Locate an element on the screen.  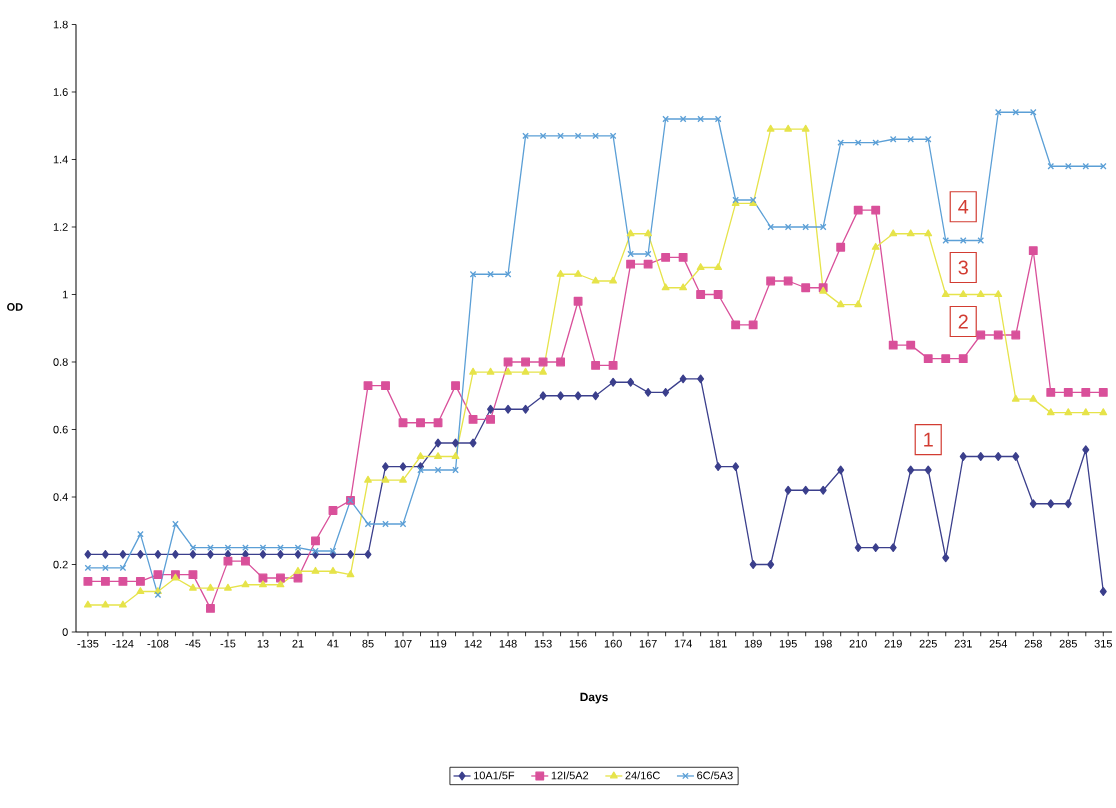
x-tick-label: 85 is located at coordinates (368, 643).